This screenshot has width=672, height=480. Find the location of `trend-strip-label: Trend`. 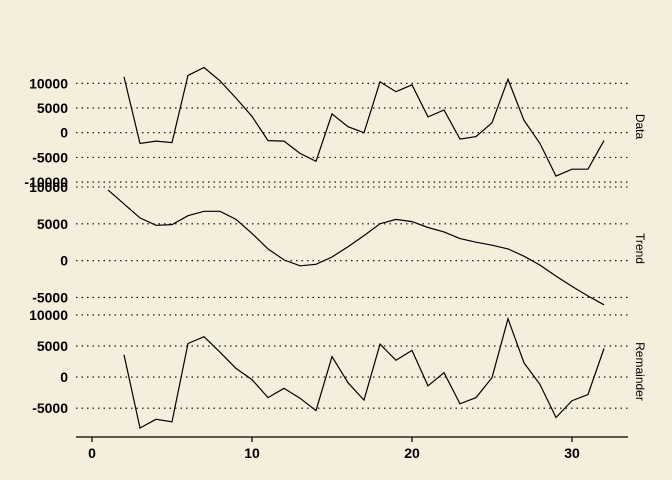

trend-strip-label: Trend is located at coordinates (640, 248).